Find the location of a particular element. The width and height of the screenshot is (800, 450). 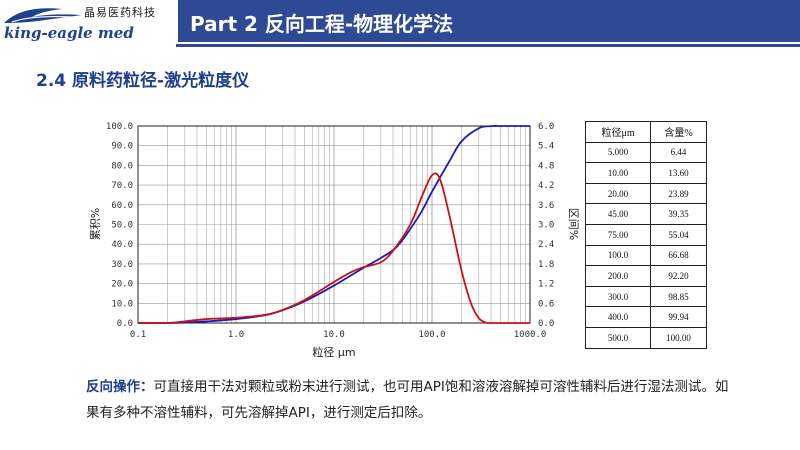

table-header-row: 粒径μm 含量% is located at coordinates (645, 132).